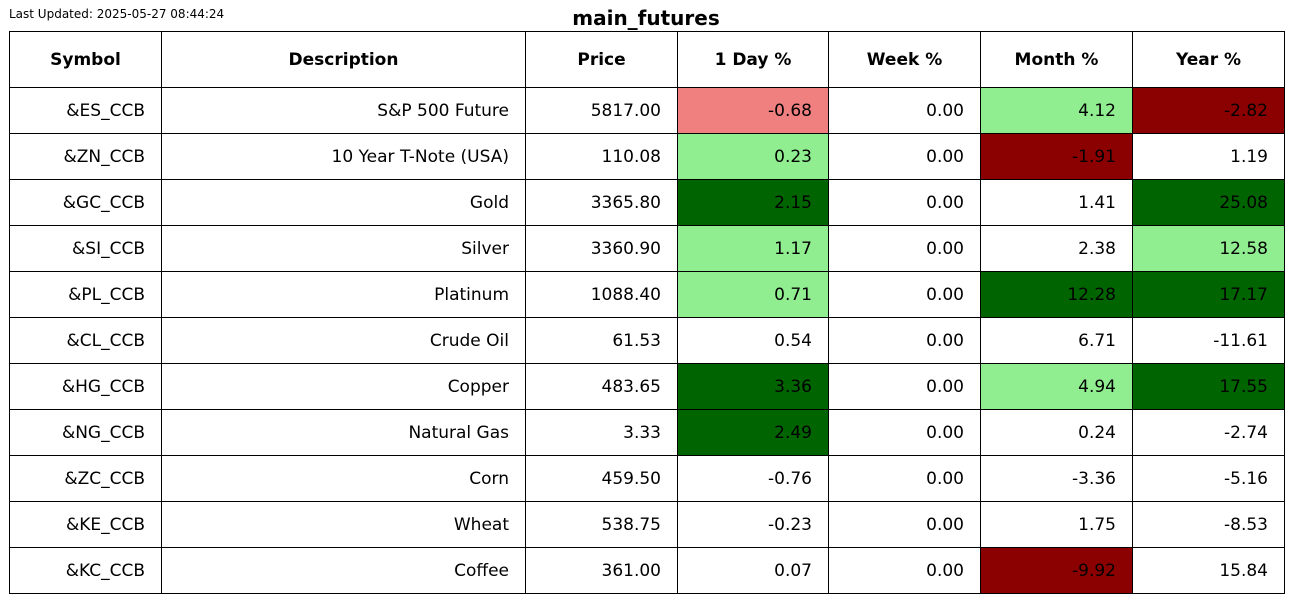  I want to click on table-row: &PL_CCB Platinum 1088.40 0.71 0.00 12.28 17.17, so click(647, 294).